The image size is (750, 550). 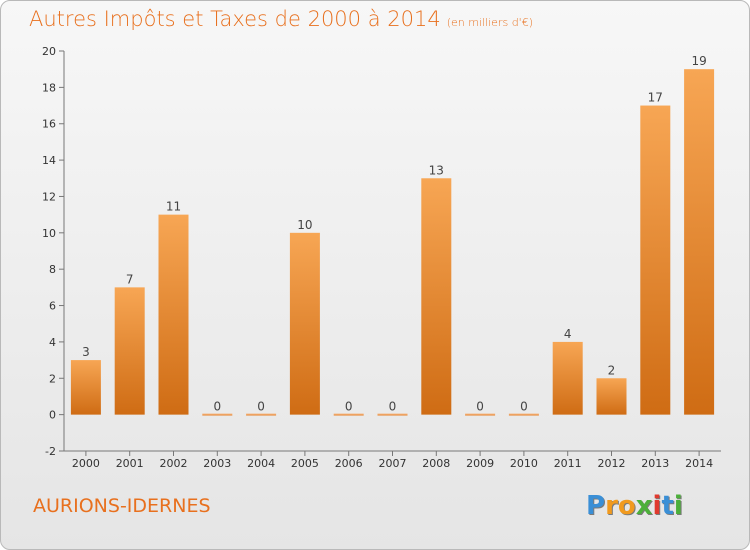 I want to click on data-label: 13, so click(x=436, y=170).